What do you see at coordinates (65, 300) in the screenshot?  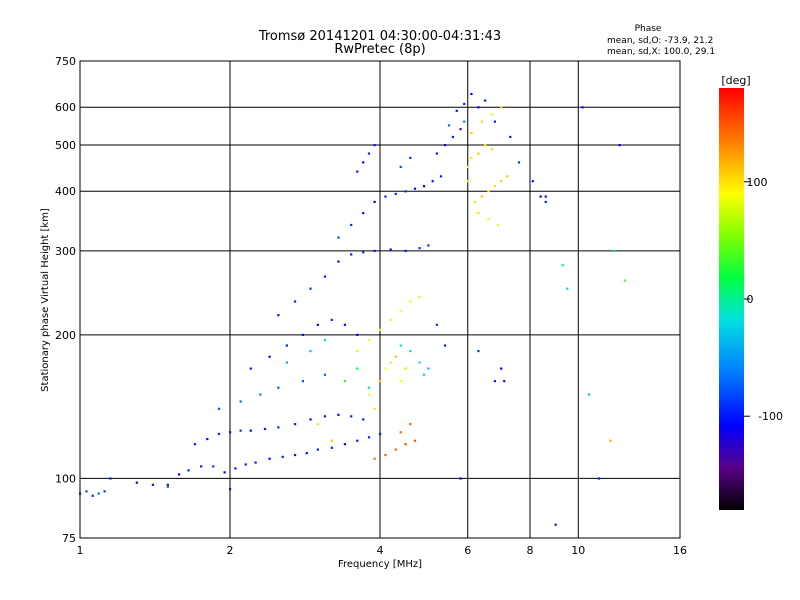 I see `y-tick-labels: 75 100 200 300 400 500 600 750` at bounding box center [65, 300].